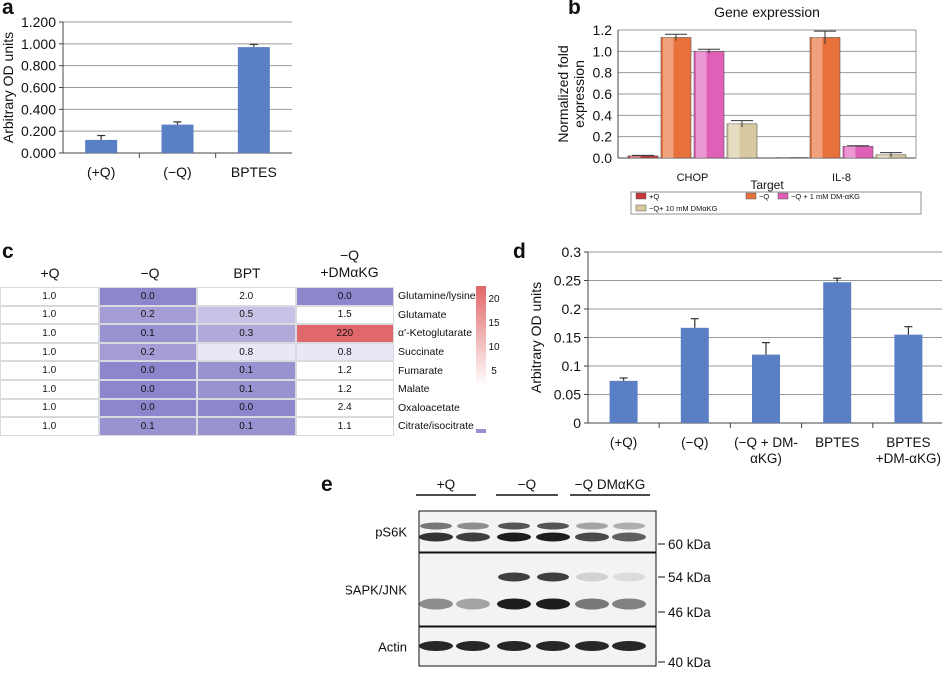 Image resolution: width=946 pixels, height=676 pixels. What do you see at coordinates (577, 423) in the screenshot?
I see `y-tick-label: 0` at bounding box center [577, 423].